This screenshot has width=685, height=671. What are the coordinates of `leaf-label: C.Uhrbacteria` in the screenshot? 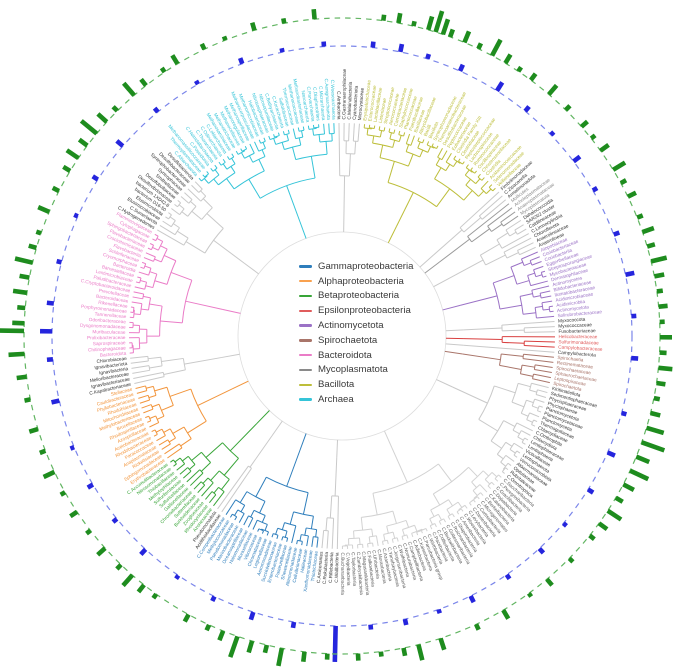 It's located at (375, 565).